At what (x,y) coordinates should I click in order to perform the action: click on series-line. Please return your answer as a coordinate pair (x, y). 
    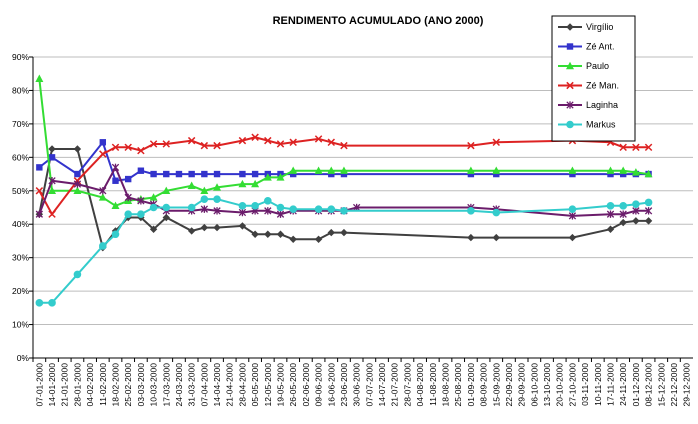
    Looking at the image, I should click on (343, 191).